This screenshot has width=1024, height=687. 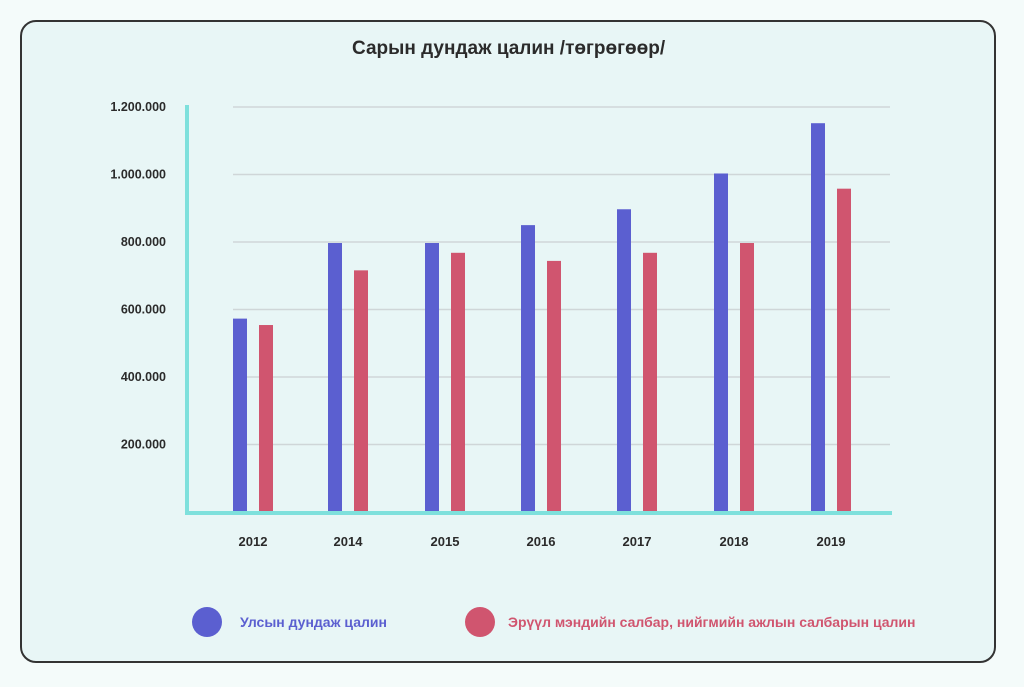 I want to click on bar-series-2-2015, so click(x=458, y=382).